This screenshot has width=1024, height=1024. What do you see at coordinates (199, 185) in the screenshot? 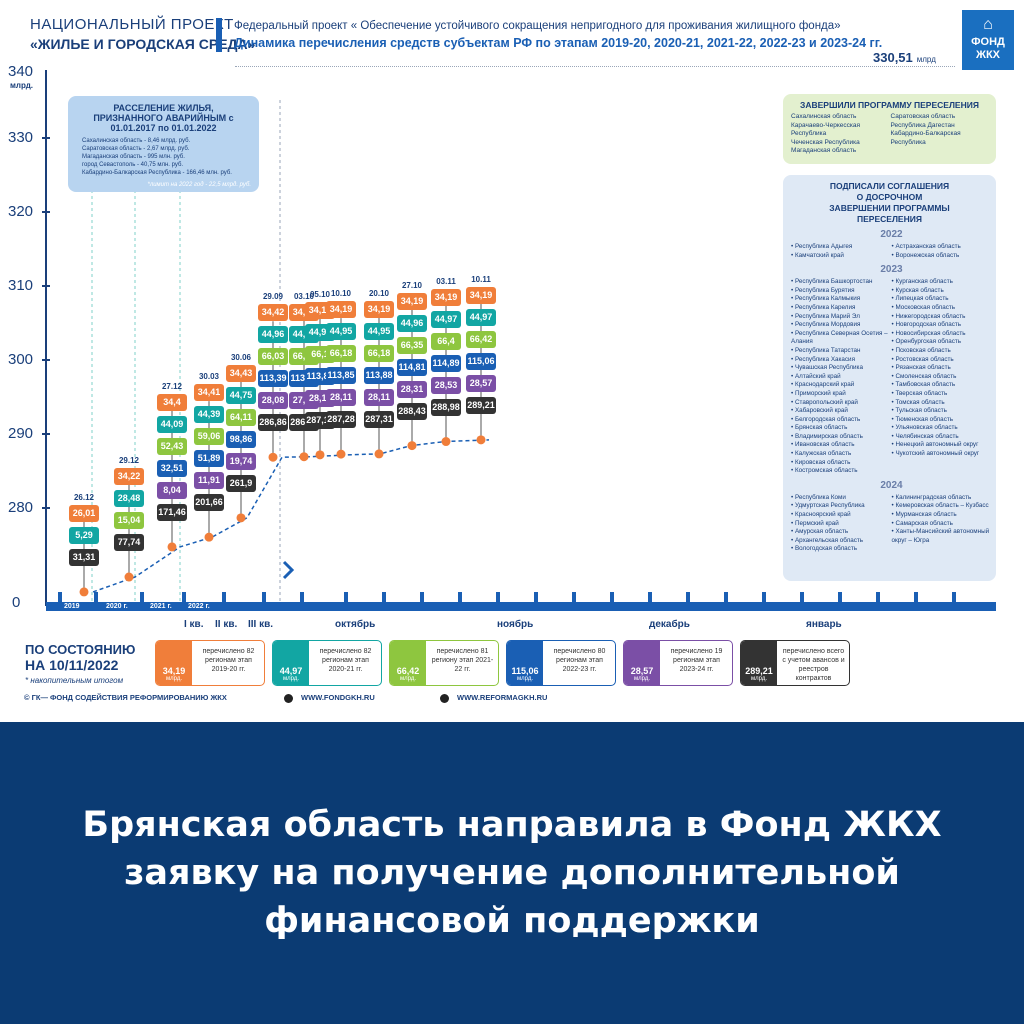
I see `emergency-note: *лимит на 2022 год - 22,5 млрд. руб.` at bounding box center [199, 185].